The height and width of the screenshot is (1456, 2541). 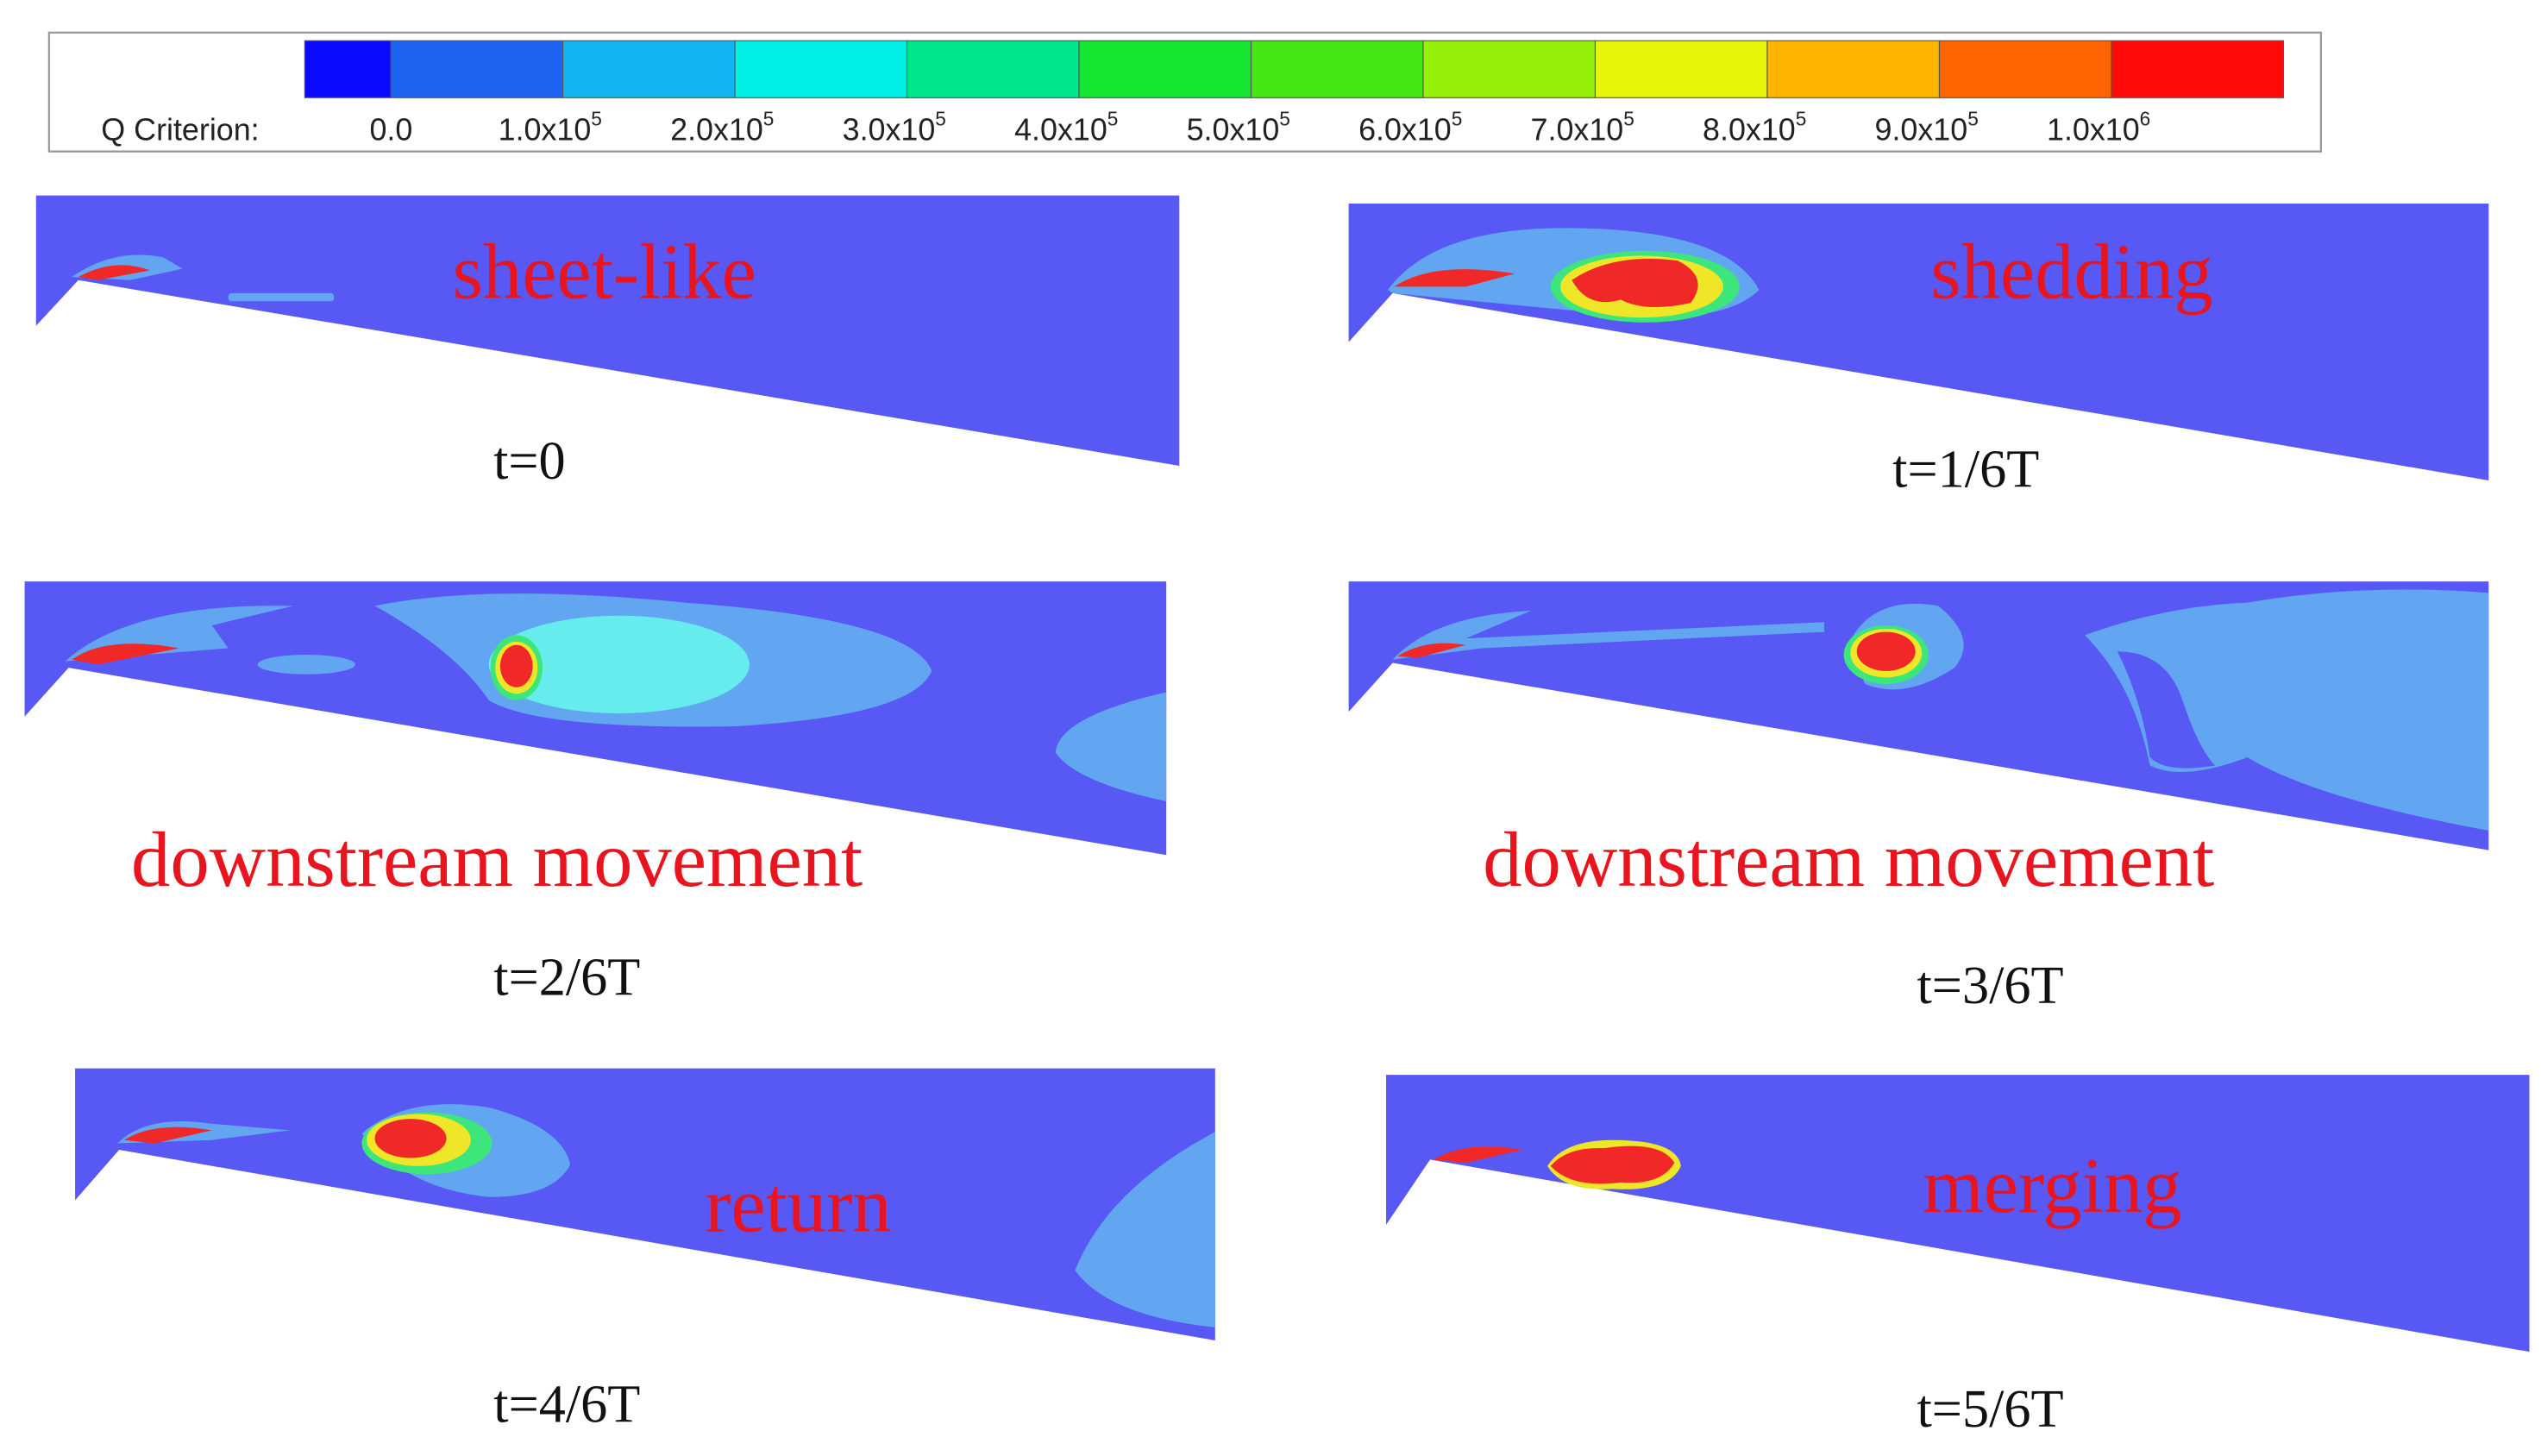 I want to click on colorbar-tick-label: 1.0x10⁵, so click(x=550, y=127).